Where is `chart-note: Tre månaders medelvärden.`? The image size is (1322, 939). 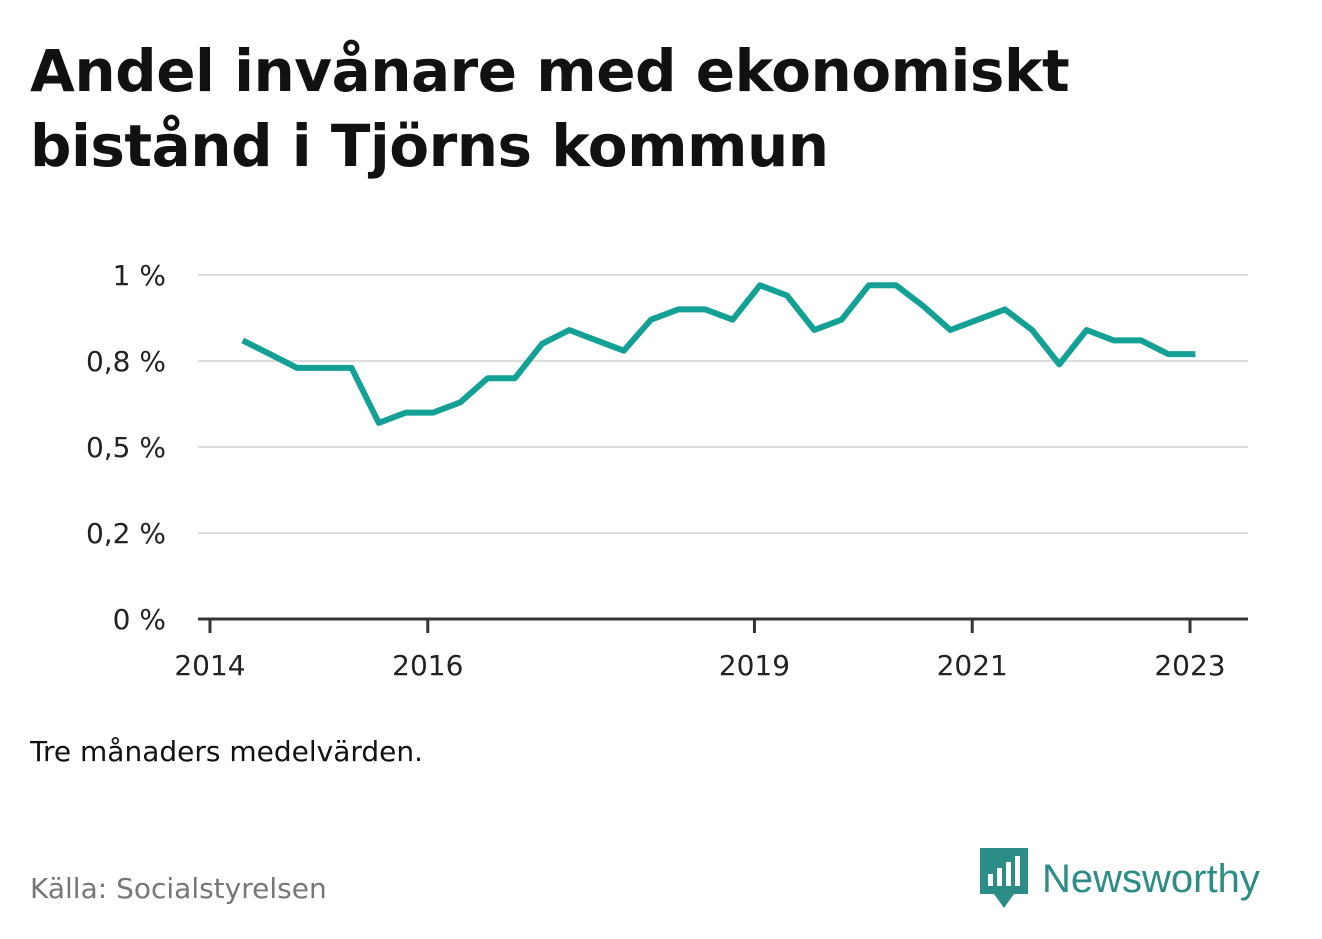 chart-note: Tre månaders medelvärden. is located at coordinates (227, 751).